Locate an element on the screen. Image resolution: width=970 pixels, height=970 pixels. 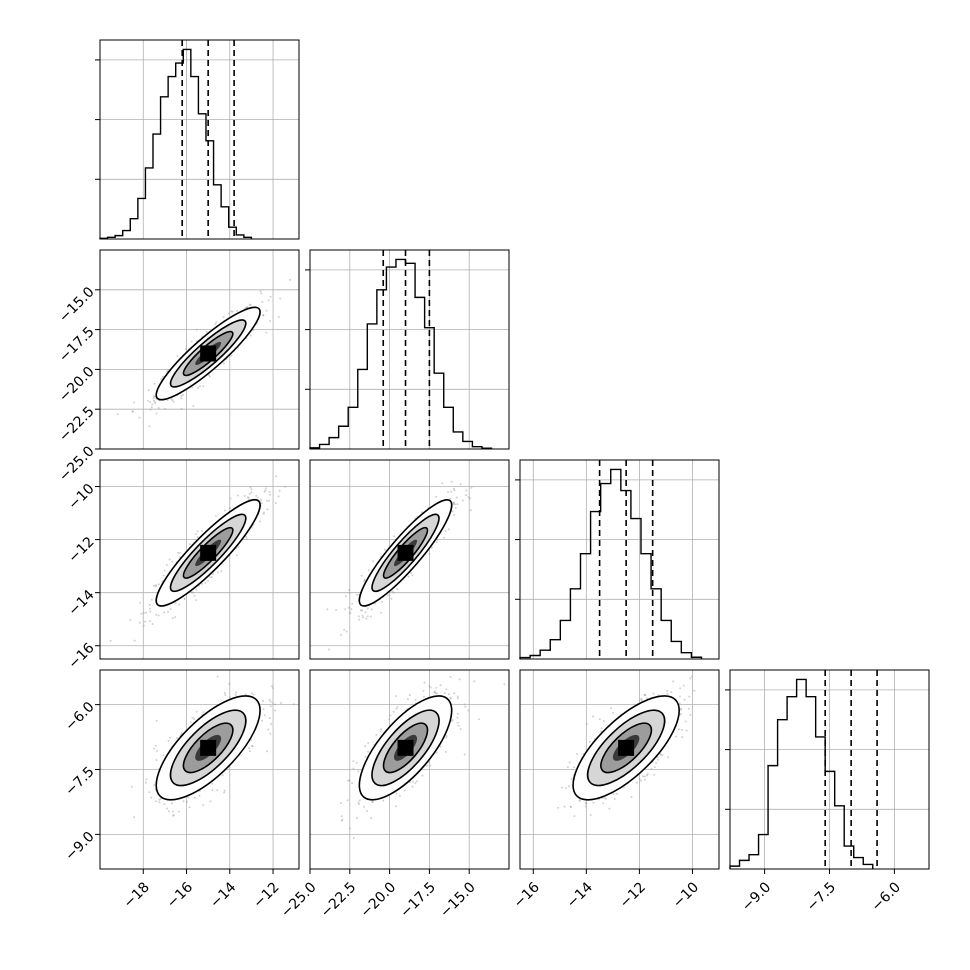
histogram-step is located at coordinates (611, 563).